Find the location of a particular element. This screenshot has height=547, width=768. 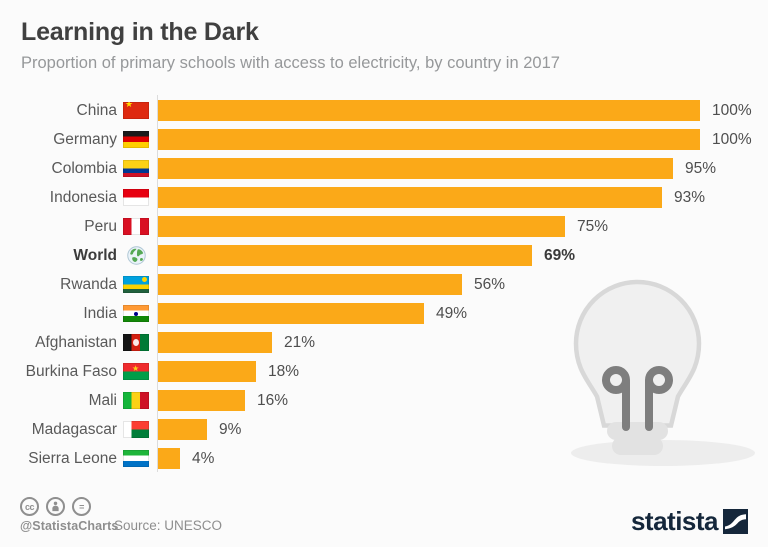

table-row: India 49% is located at coordinates (384, 313).